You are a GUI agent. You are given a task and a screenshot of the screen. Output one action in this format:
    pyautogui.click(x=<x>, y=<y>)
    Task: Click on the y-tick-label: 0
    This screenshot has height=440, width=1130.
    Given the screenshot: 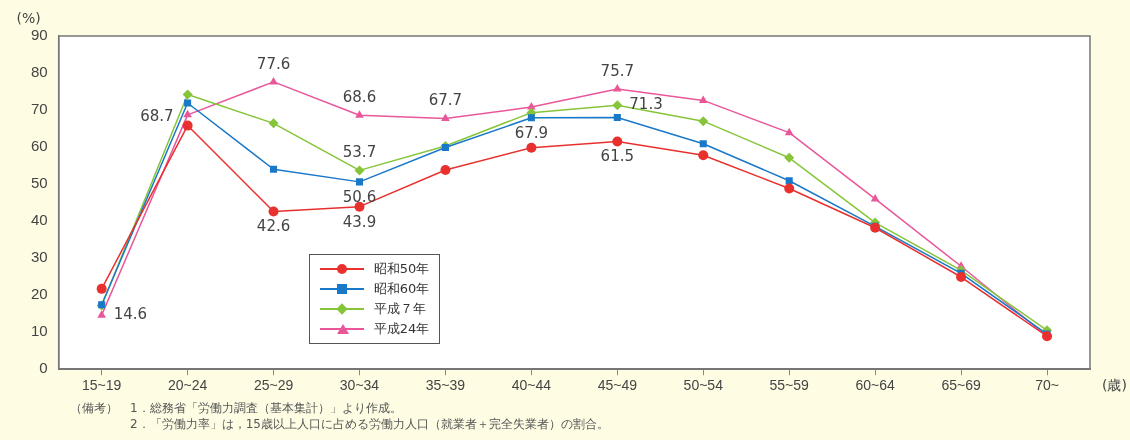 What is the action you would take?
    pyautogui.click(x=43, y=368)
    